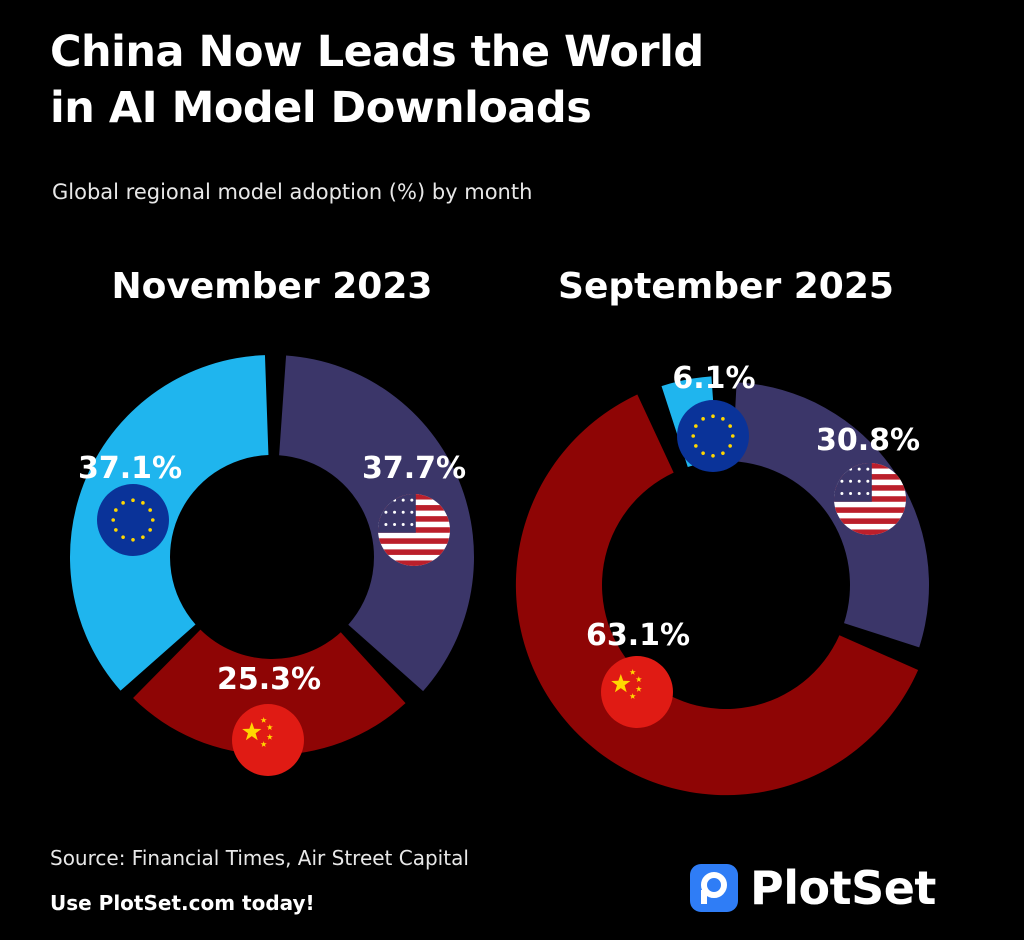 The height and width of the screenshot is (940, 1024). Describe the element at coordinates (272, 286) in the screenshot. I see `chart-title-1: November 2023` at that location.